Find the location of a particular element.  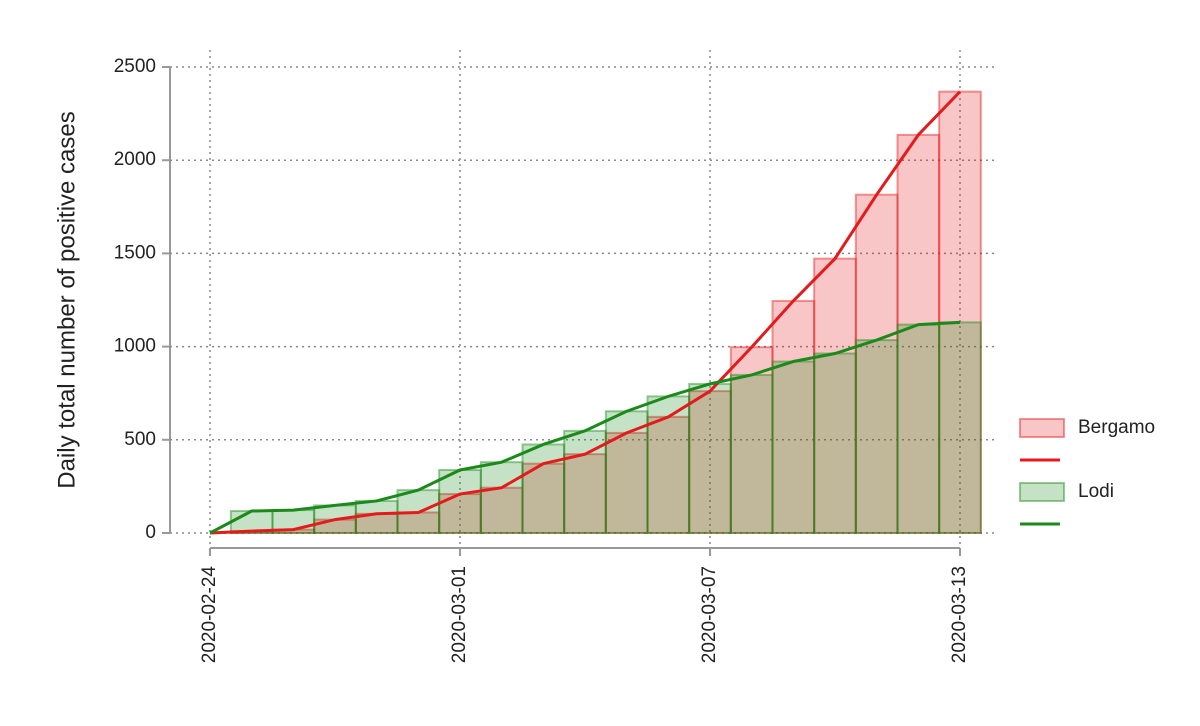

x-tick-label: 2020-03-13 is located at coordinates (959, 614).